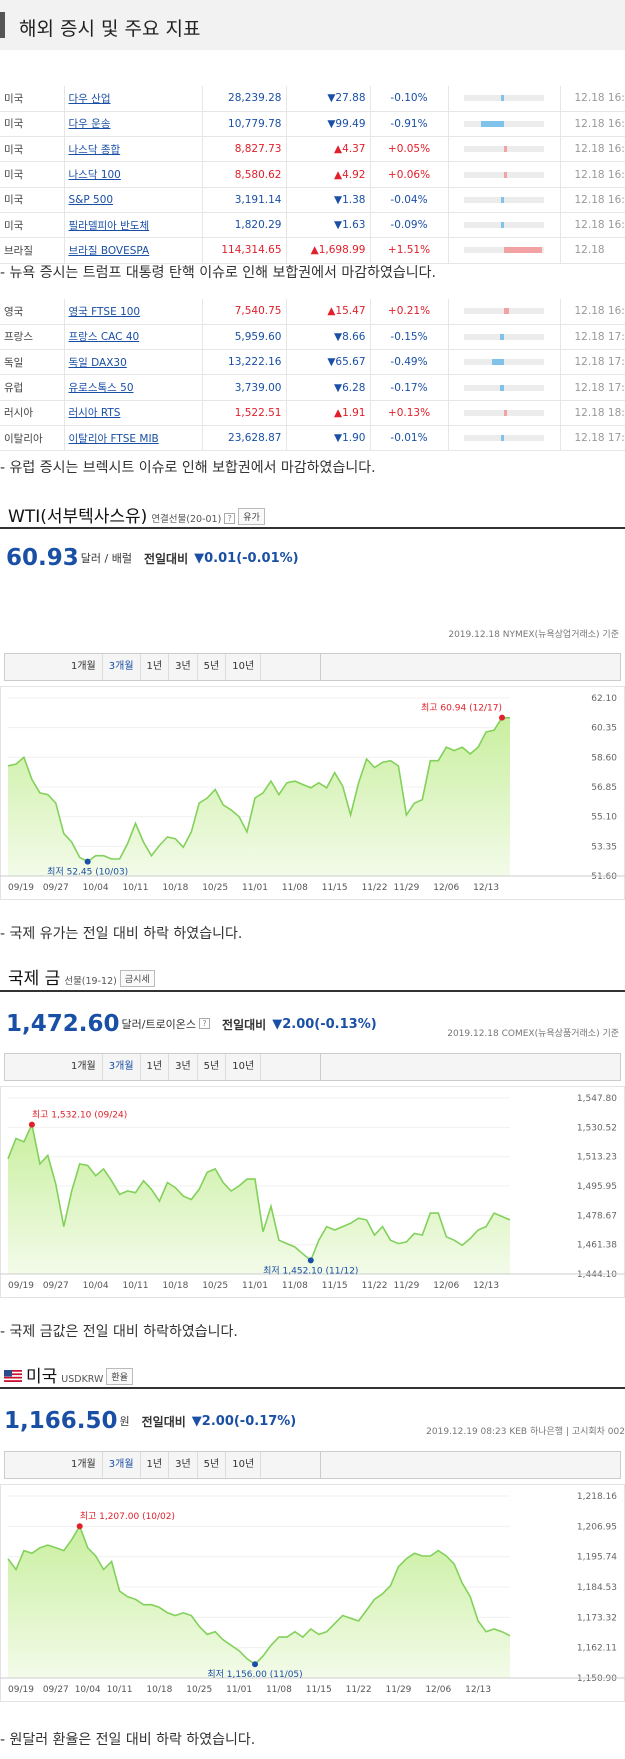  Describe the element at coordinates (409, 174) in the screenshot. I see `index-change-pct: +0.06%` at that location.